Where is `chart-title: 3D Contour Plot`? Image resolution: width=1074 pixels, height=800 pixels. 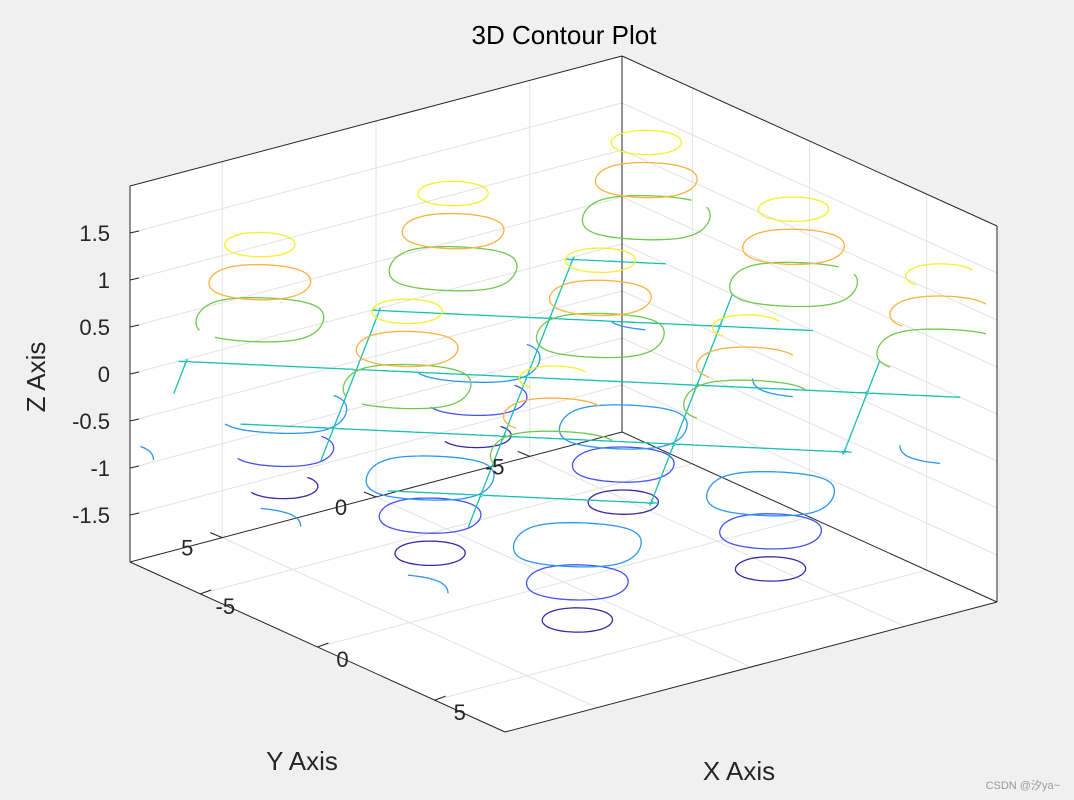
chart-title: 3D Contour Plot is located at coordinates (565, 35).